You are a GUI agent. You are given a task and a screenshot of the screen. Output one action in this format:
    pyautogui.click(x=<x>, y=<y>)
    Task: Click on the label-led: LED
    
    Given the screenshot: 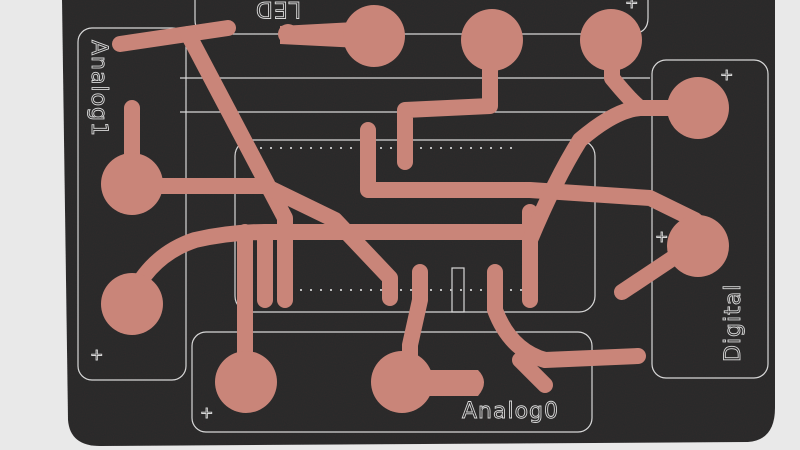 What is the action you would take?
    pyautogui.click(x=278, y=10)
    